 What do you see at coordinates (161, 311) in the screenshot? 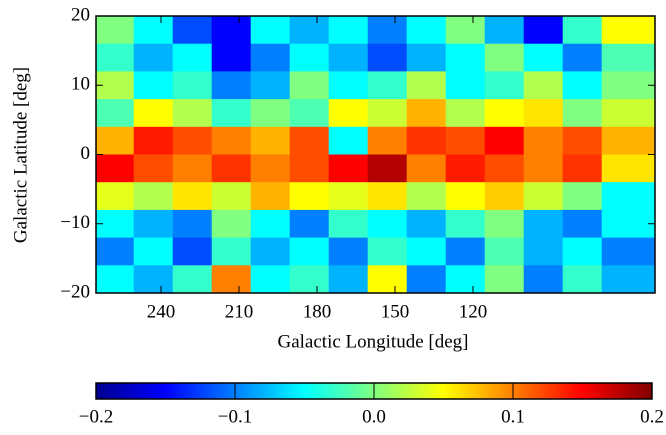
I see `x-tick-label: 240` at bounding box center [161, 311].